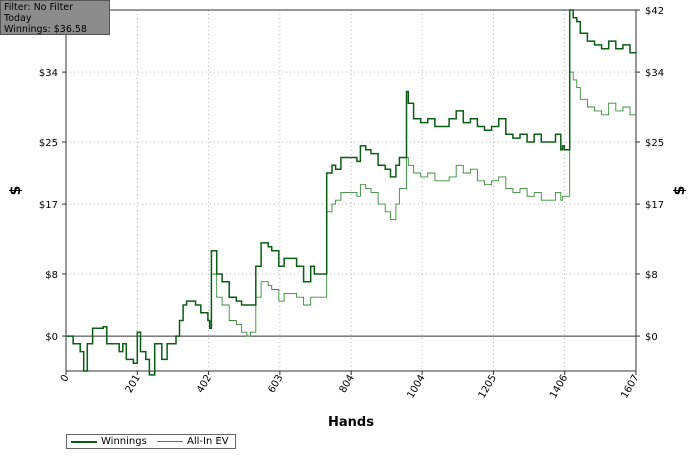  Describe the element at coordinates (204, 384) in the screenshot. I see `x-tick-label: 402` at that location.